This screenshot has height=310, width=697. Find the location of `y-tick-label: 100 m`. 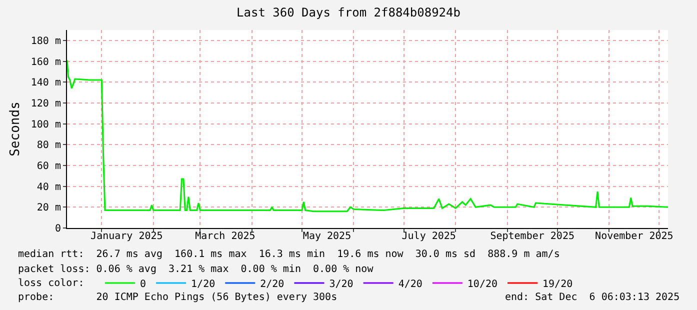

y-tick-label: 100 m is located at coordinates (45, 124).